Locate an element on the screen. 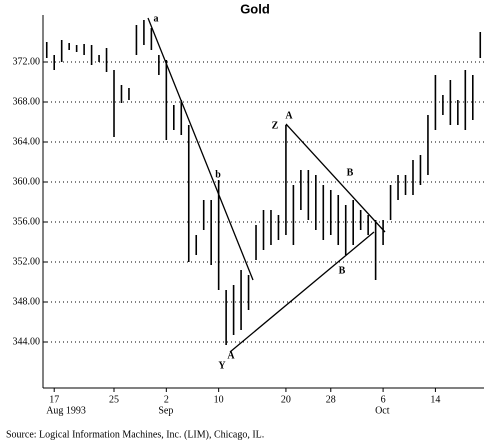  x-tick-label: 28 is located at coordinates (331, 399).